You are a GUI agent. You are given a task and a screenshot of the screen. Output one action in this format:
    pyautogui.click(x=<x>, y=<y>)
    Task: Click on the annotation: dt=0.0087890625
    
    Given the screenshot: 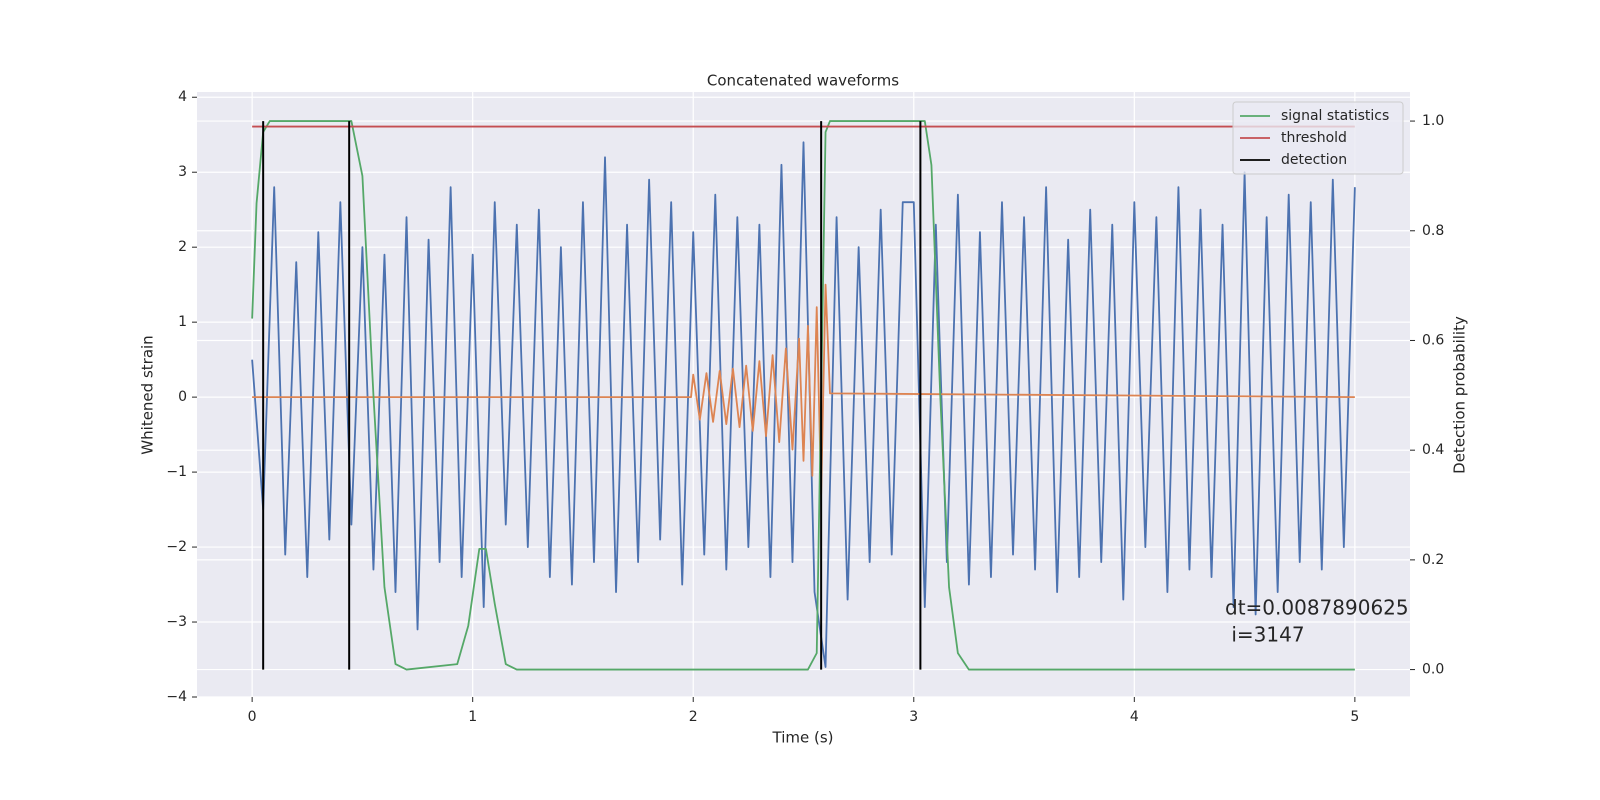 What is the action you would take?
    pyautogui.click(x=1317, y=608)
    